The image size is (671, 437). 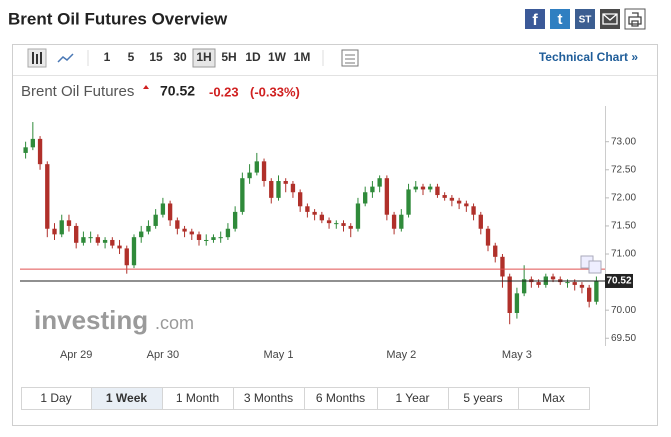 I want to click on last-price-box, so click(x=619, y=280).